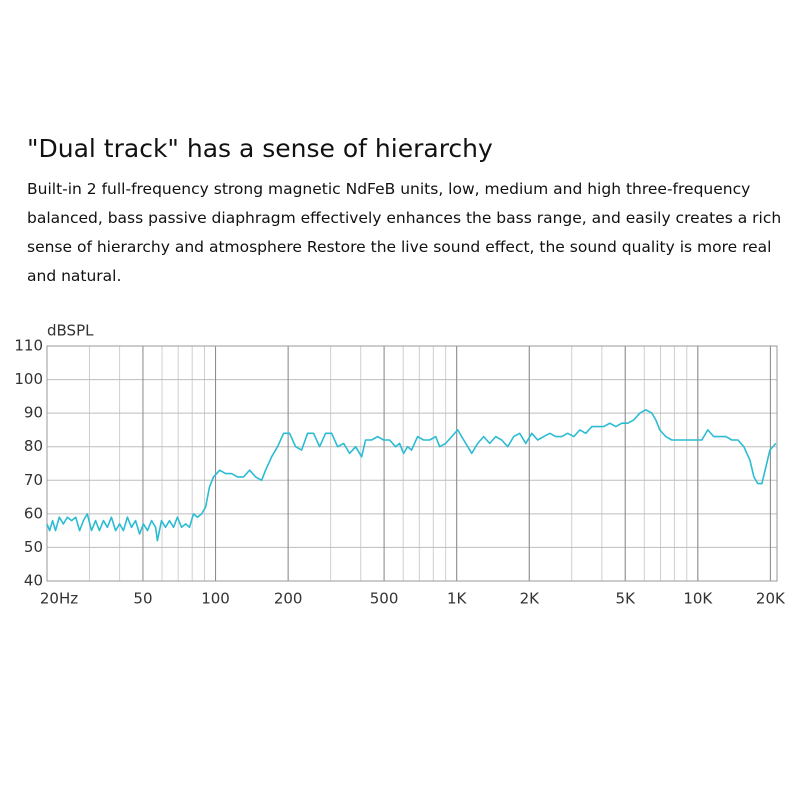 The height and width of the screenshot is (800, 800). Describe the element at coordinates (70, 331) in the screenshot. I see `y-axis-label: dBSPL` at that location.